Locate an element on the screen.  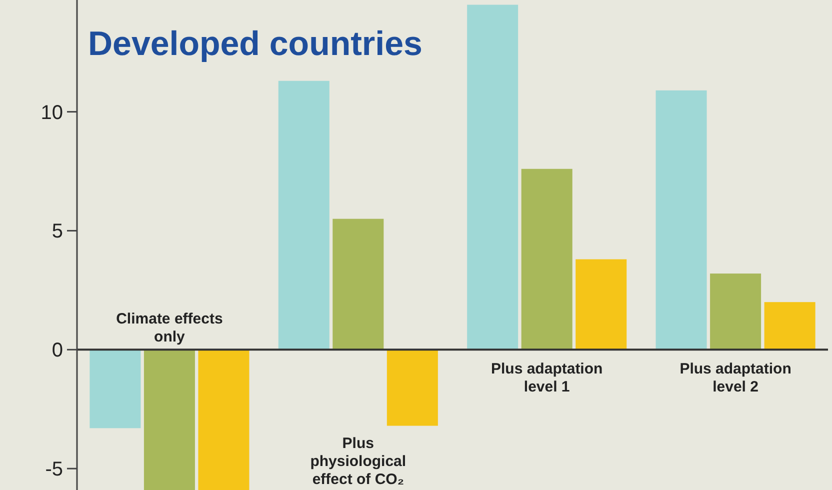
y-tick-label: 5 is located at coordinates (57, 231).